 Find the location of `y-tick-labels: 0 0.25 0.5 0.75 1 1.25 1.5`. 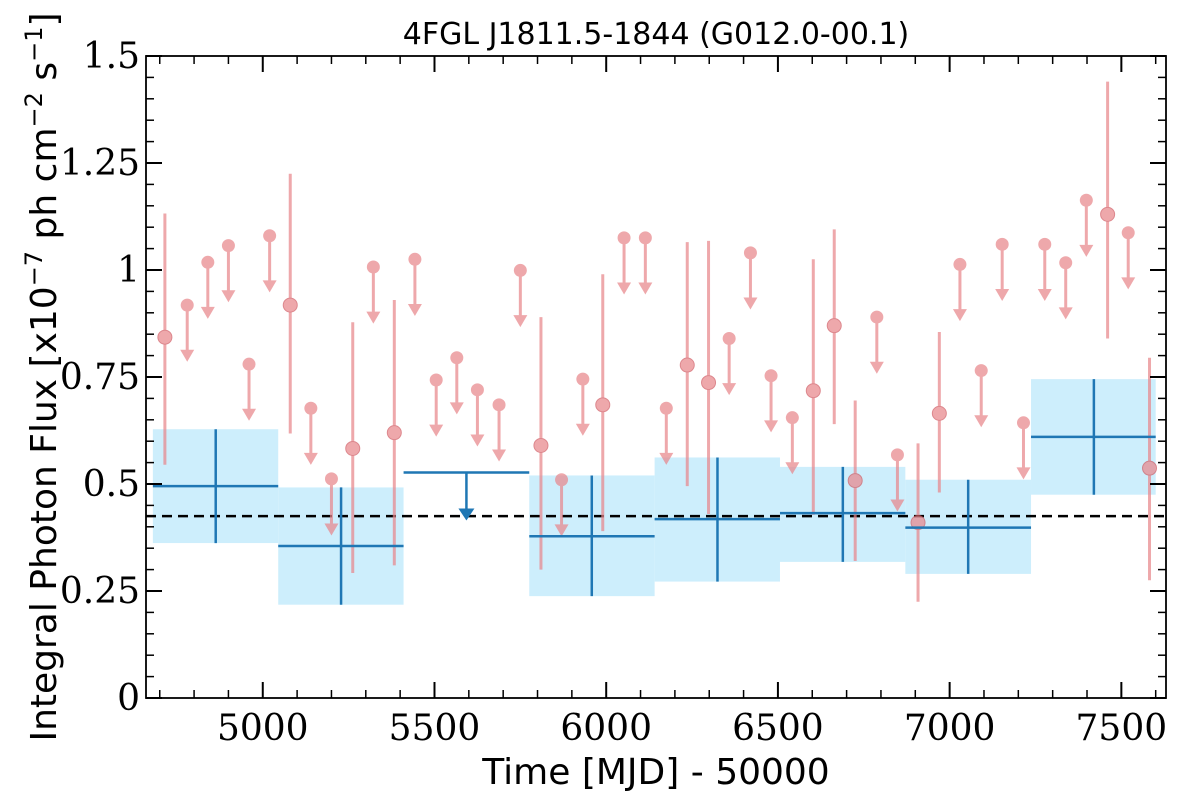

y-tick-labels: 0 0.25 0.5 0.75 1 1.25 1.5 is located at coordinates (100, 377).